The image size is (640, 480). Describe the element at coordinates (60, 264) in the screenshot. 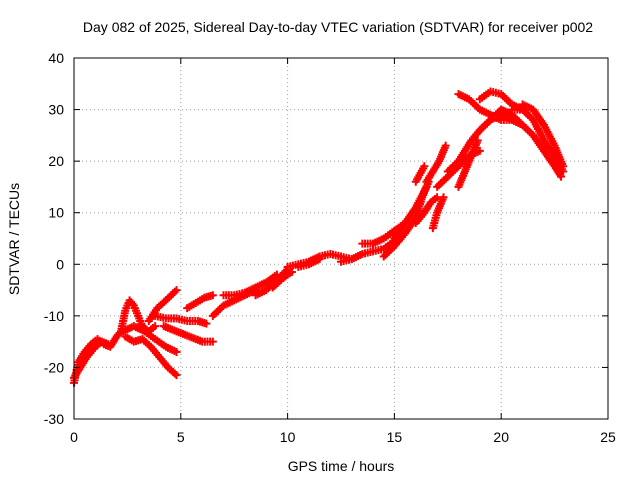

I see `y-tick-label: 0` at that location.